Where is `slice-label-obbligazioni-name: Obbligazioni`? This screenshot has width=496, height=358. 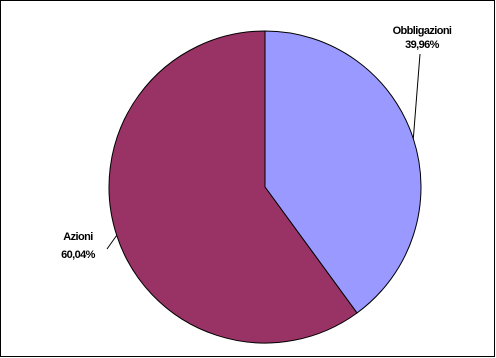 slice-label-obbligazioni-name: Obbligazioni is located at coordinates (422, 31).